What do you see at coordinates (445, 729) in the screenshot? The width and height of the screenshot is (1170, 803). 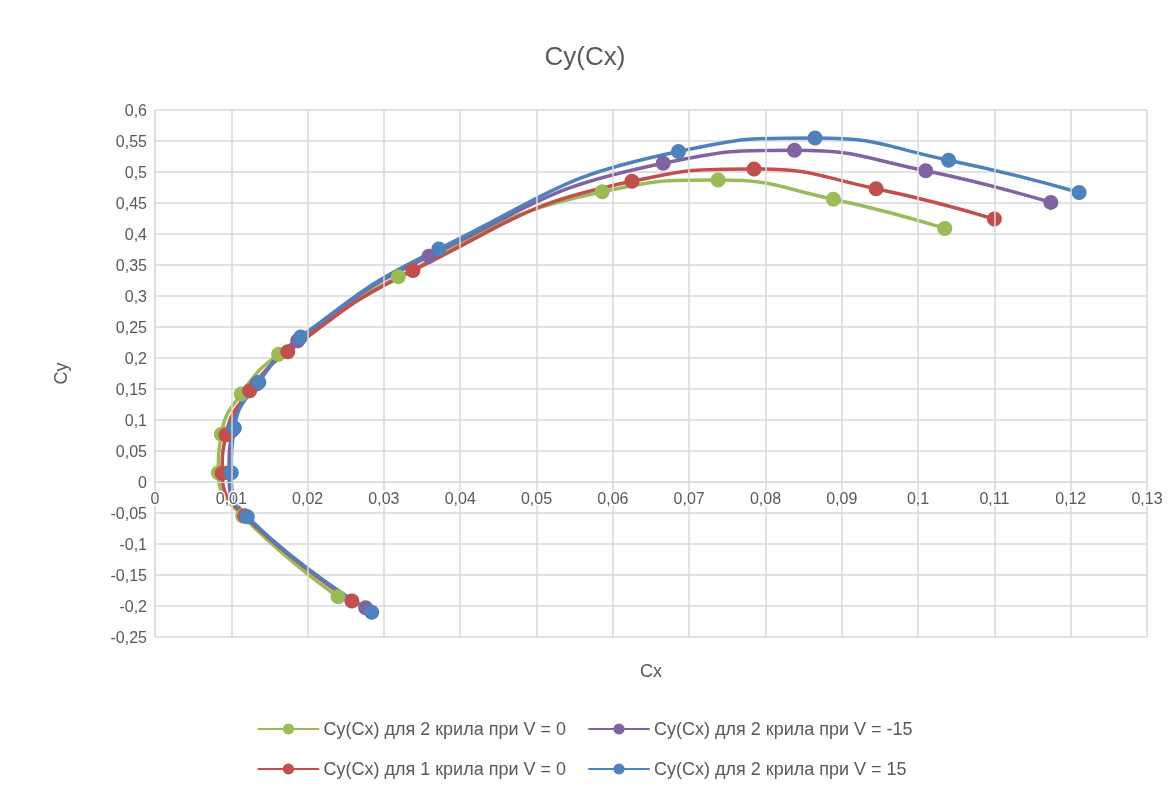 I see `legend-label: Cy(Cx) для 2 крила при V = 0` at bounding box center [445, 729].